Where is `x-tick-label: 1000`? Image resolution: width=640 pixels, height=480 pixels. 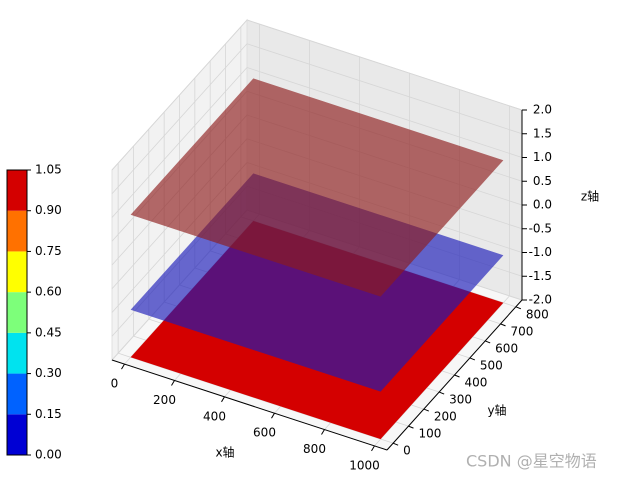 x-tick-label: 1000 is located at coordinates (364, 465).